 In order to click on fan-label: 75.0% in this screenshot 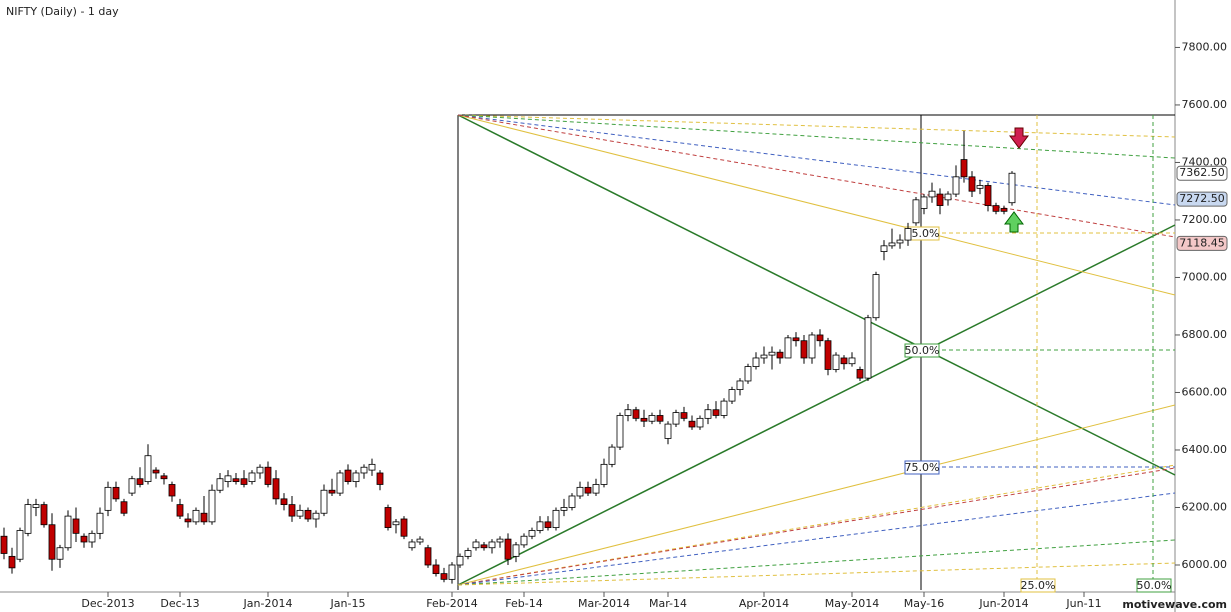, I will do `click(922, 467)`.